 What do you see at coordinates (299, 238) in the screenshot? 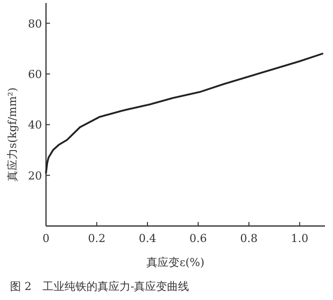
I see `x-tick-label: 1.0` at bounding box center [299, 238].